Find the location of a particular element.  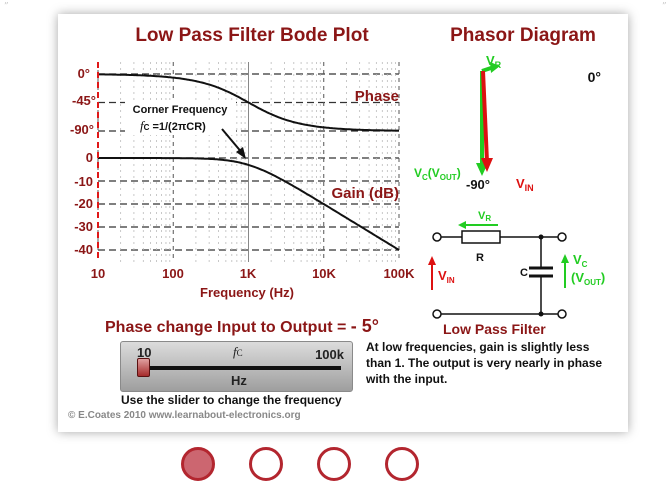

corner-label-bg is located at coordinates (180, 118).